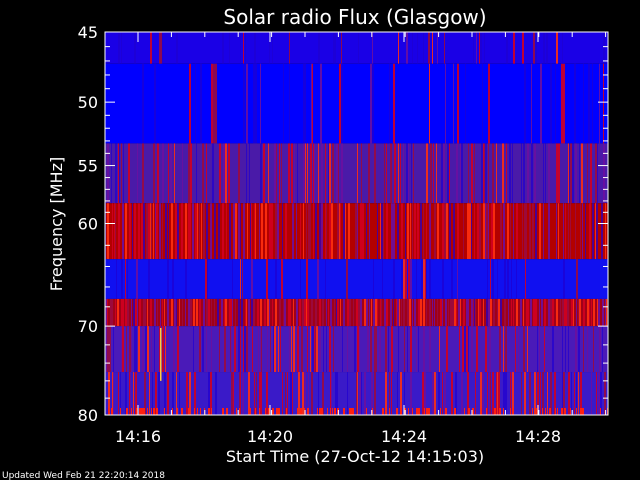 This screenshot has width=640, height=480. I want to click on x-tick-label: 14:20, so click(270, 436).